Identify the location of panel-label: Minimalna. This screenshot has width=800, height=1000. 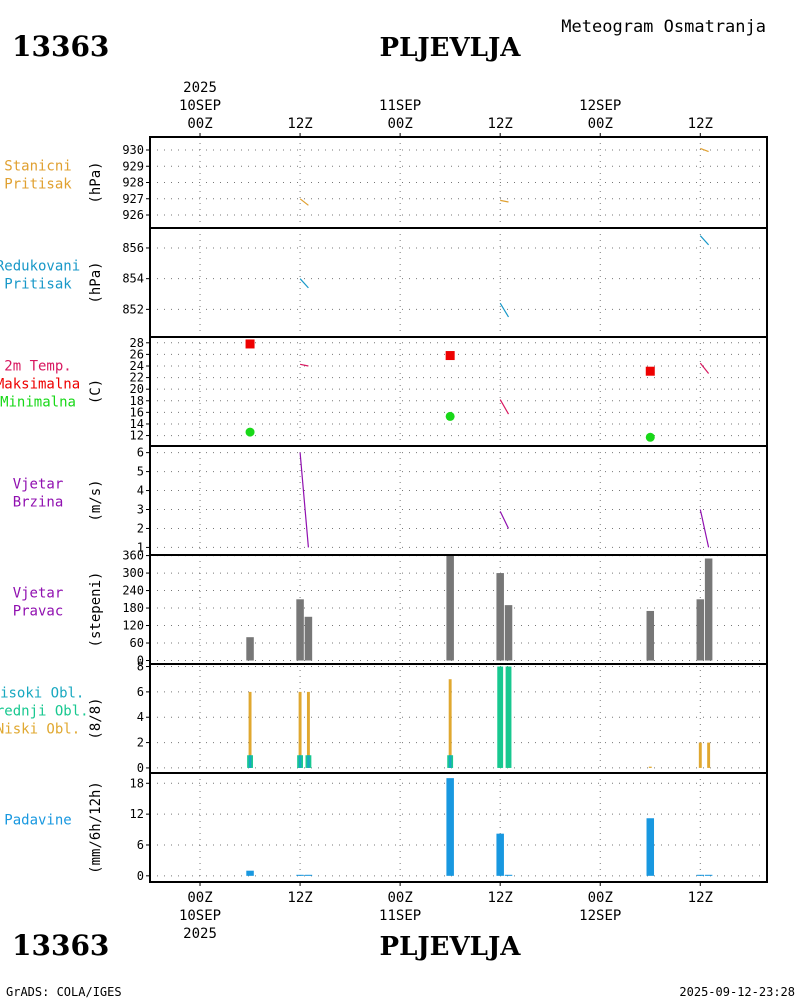
(38, 403).